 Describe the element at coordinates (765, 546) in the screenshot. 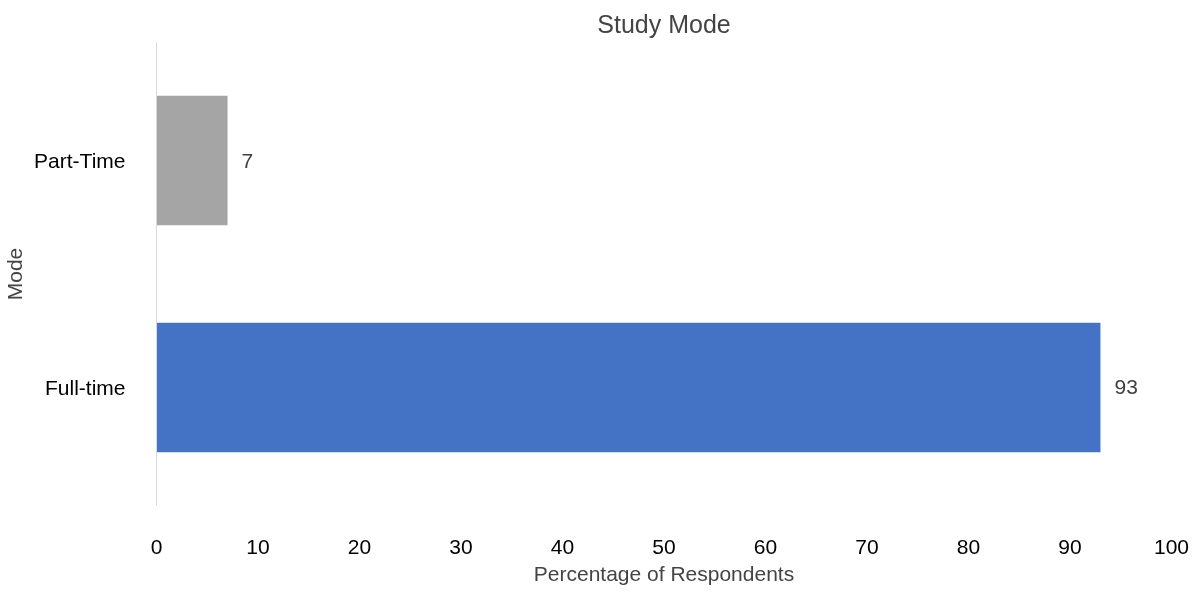

I see `x-tick-label: 60` at that location.